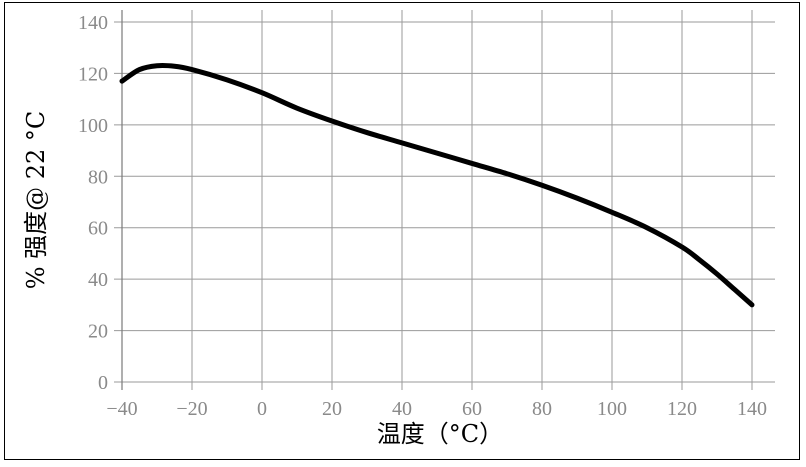 This screenshot has height=467, width=806. Describe the element at coordinates (98, 177) in the screenshot. I see `y-tick-label: 80` at that location.